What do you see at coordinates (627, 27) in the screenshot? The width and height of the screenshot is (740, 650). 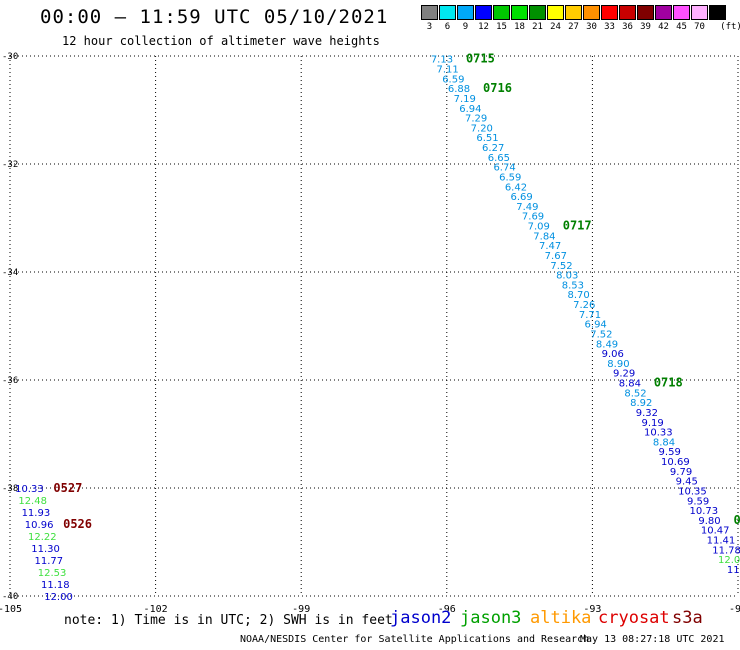 I see `color-swatch-label: 36` at bounding box center [627, 27].